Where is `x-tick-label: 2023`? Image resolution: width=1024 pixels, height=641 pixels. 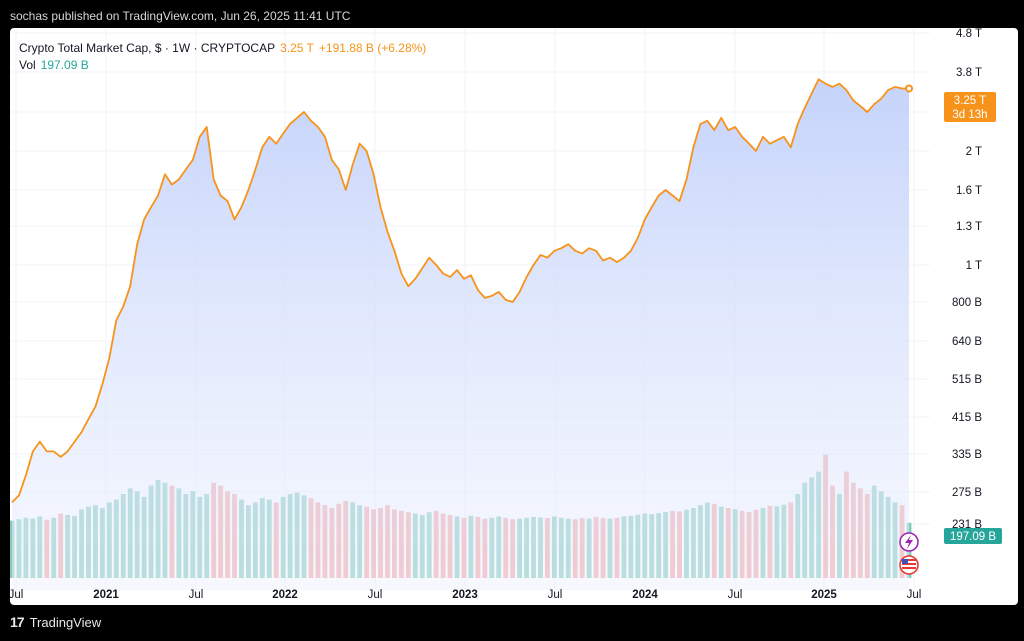
x-tick-label: 2023 is located at coordinates (465, 595).